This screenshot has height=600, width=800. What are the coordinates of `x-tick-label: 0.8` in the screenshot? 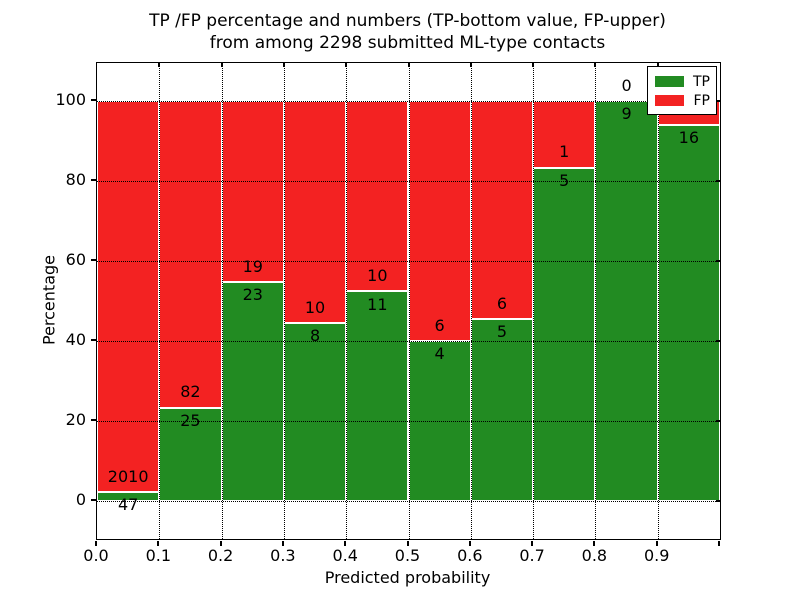 It's located at (594, 555).